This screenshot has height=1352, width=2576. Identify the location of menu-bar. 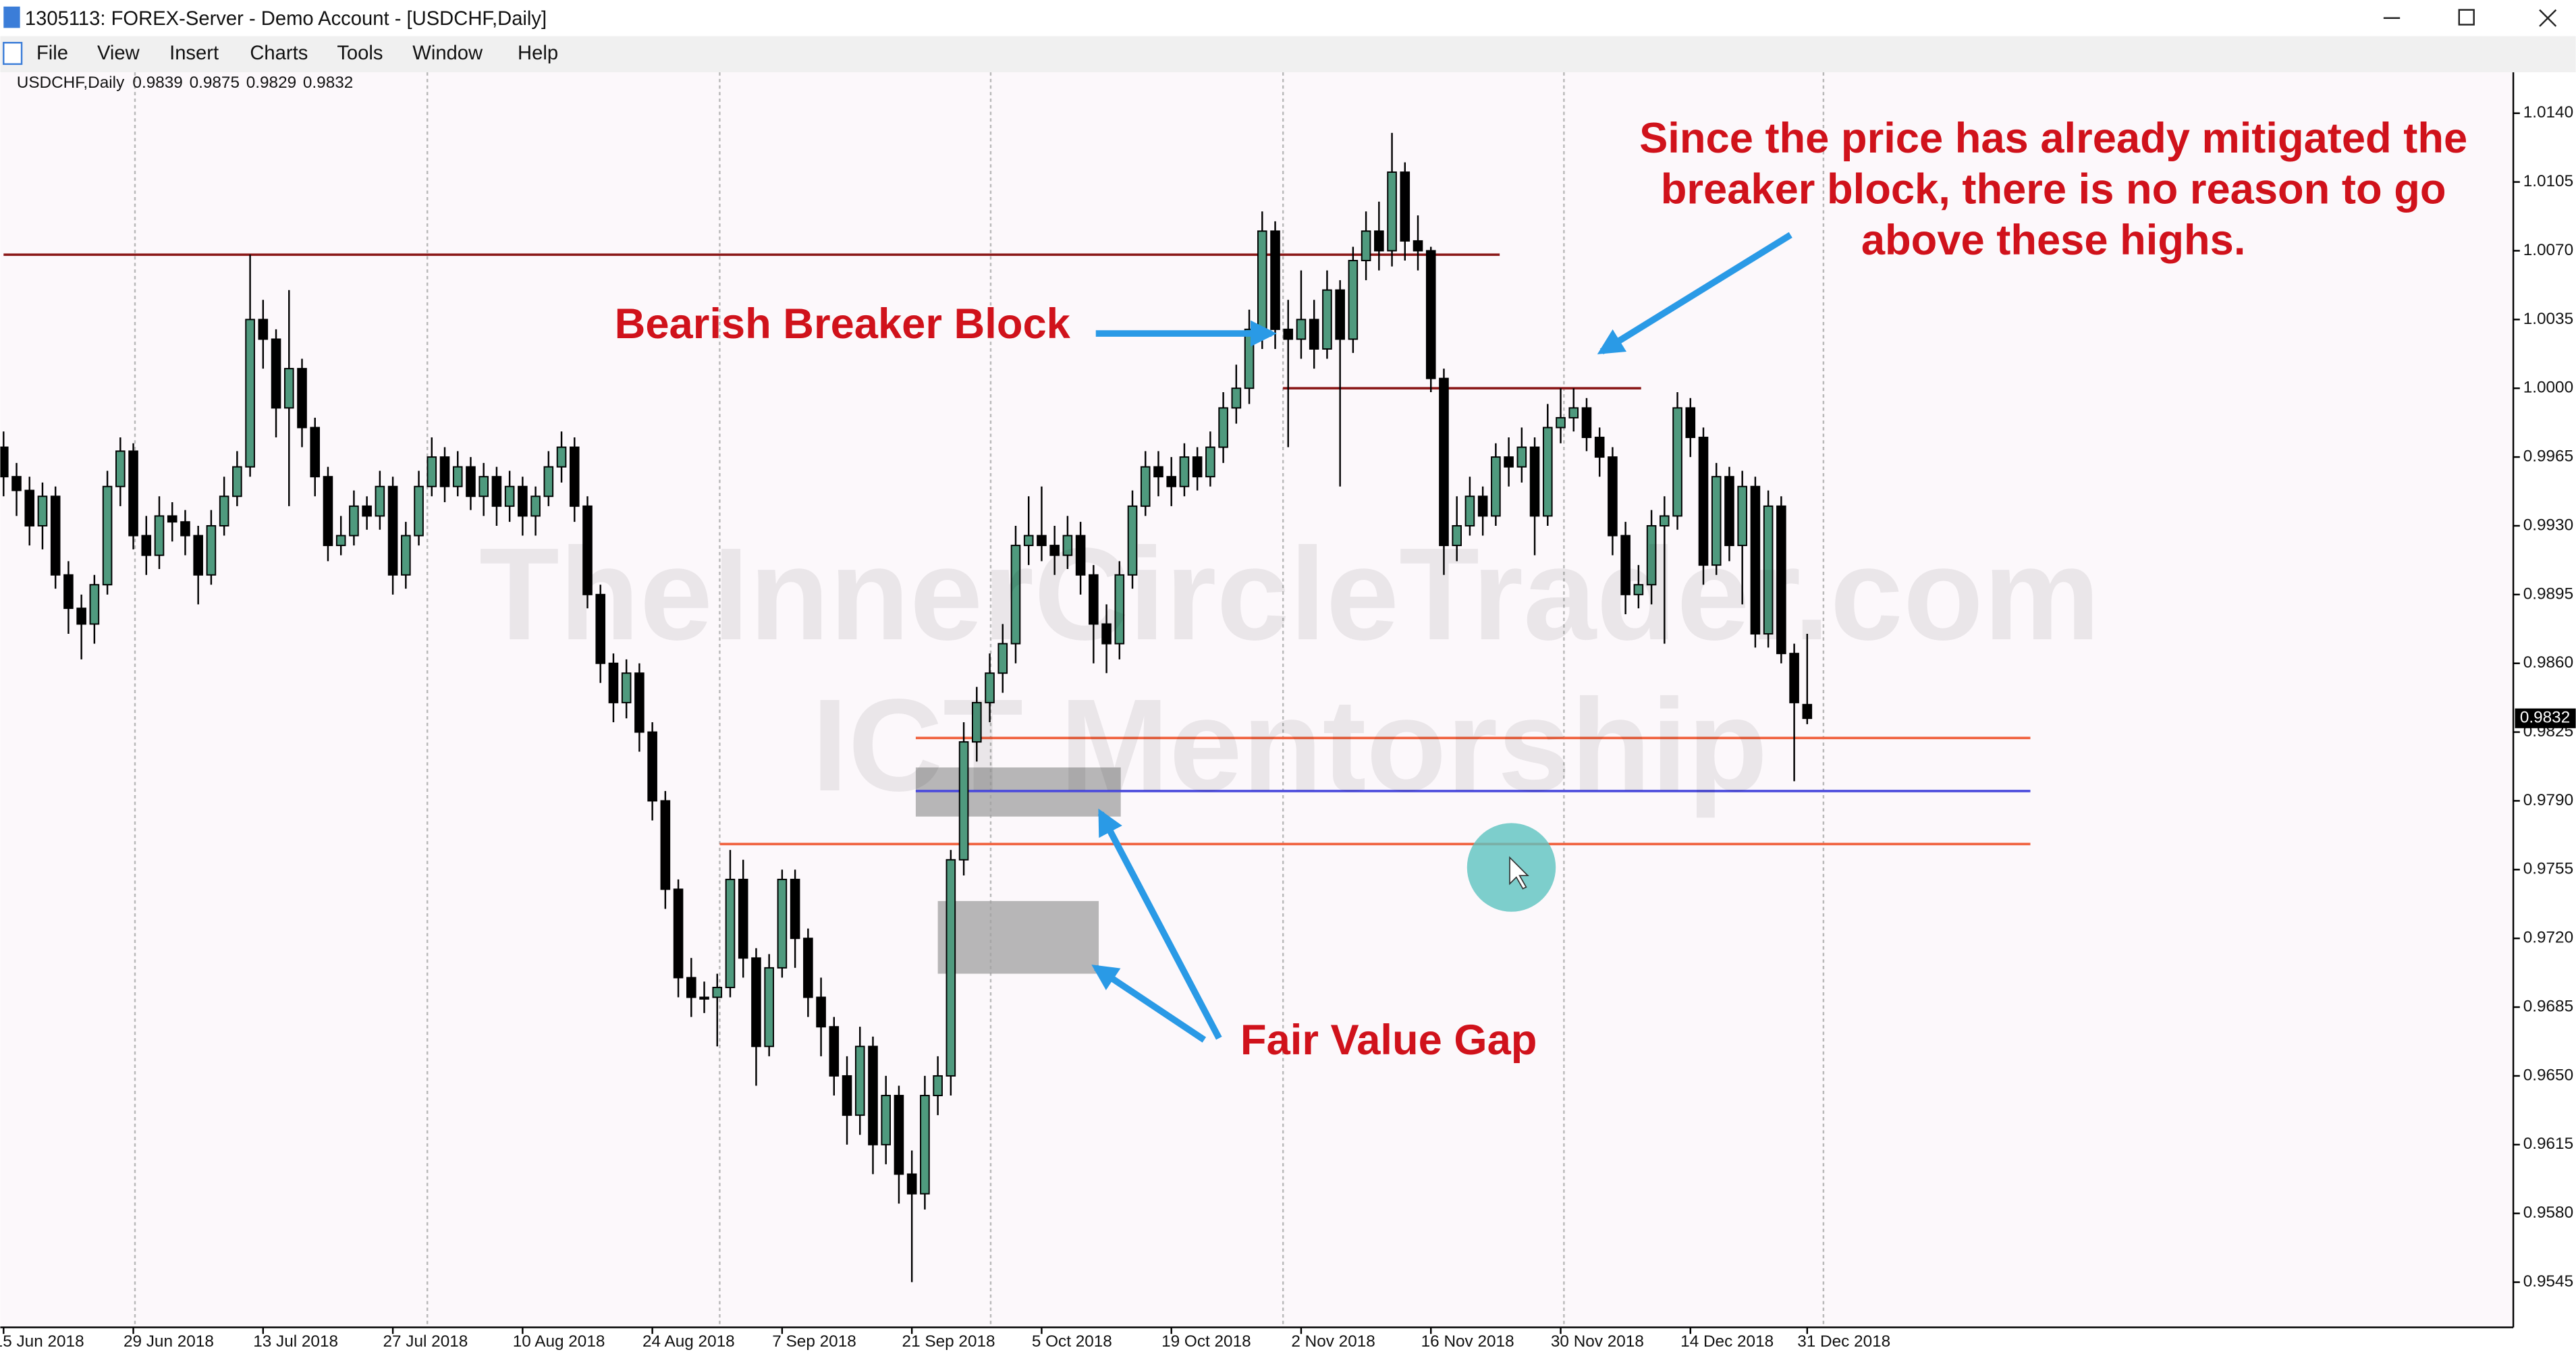
(1288, 54).